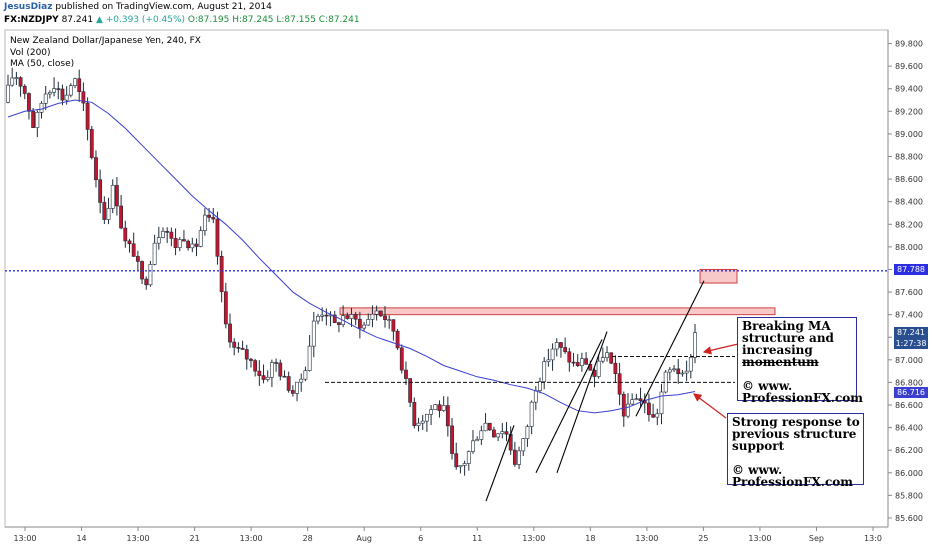 This screenshot has width=932, height=550. What do you see at coordinates (909, 428) in the screenshot?
I see `price-tick-label: 86.400` at bounding box center [909, 428].